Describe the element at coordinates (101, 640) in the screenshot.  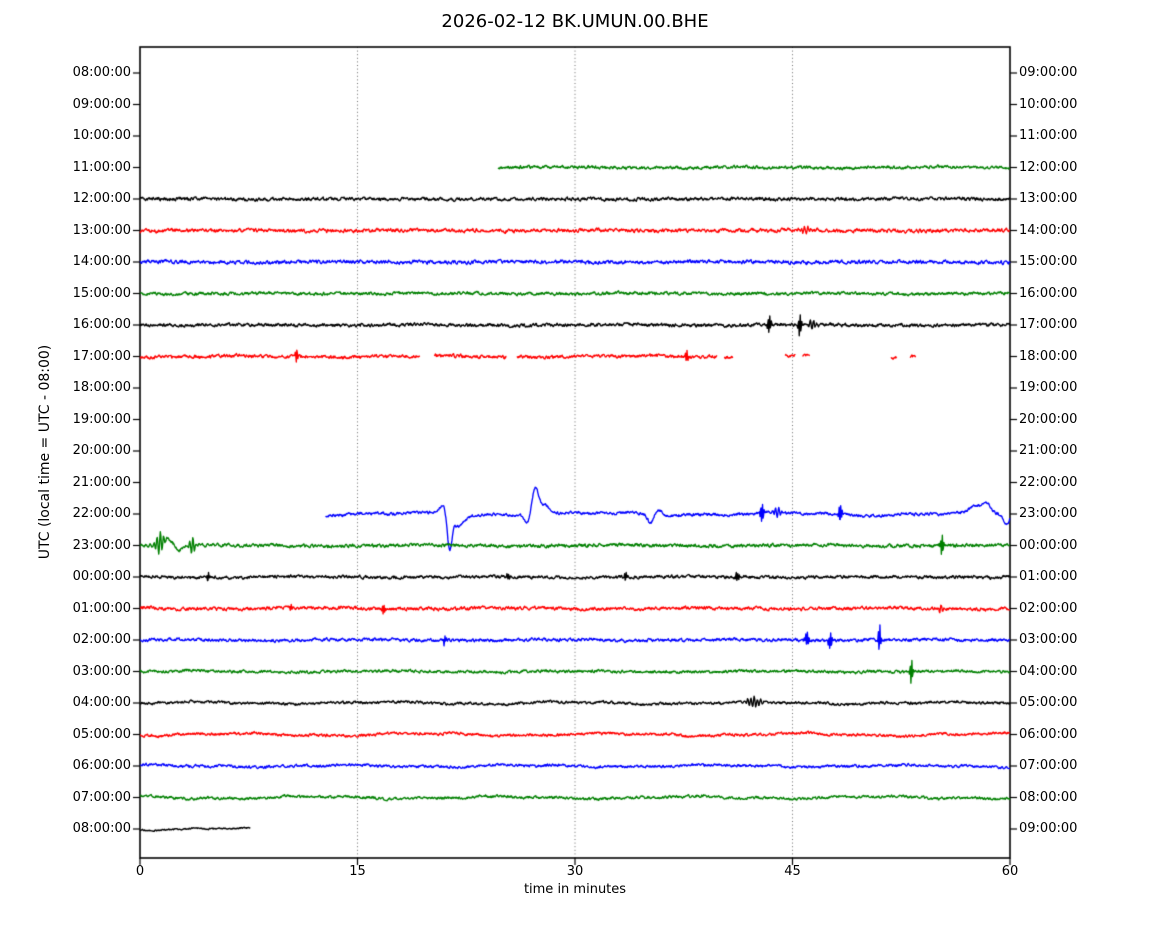
I see `left-utc-tick-label: 02:00:00` at that location.